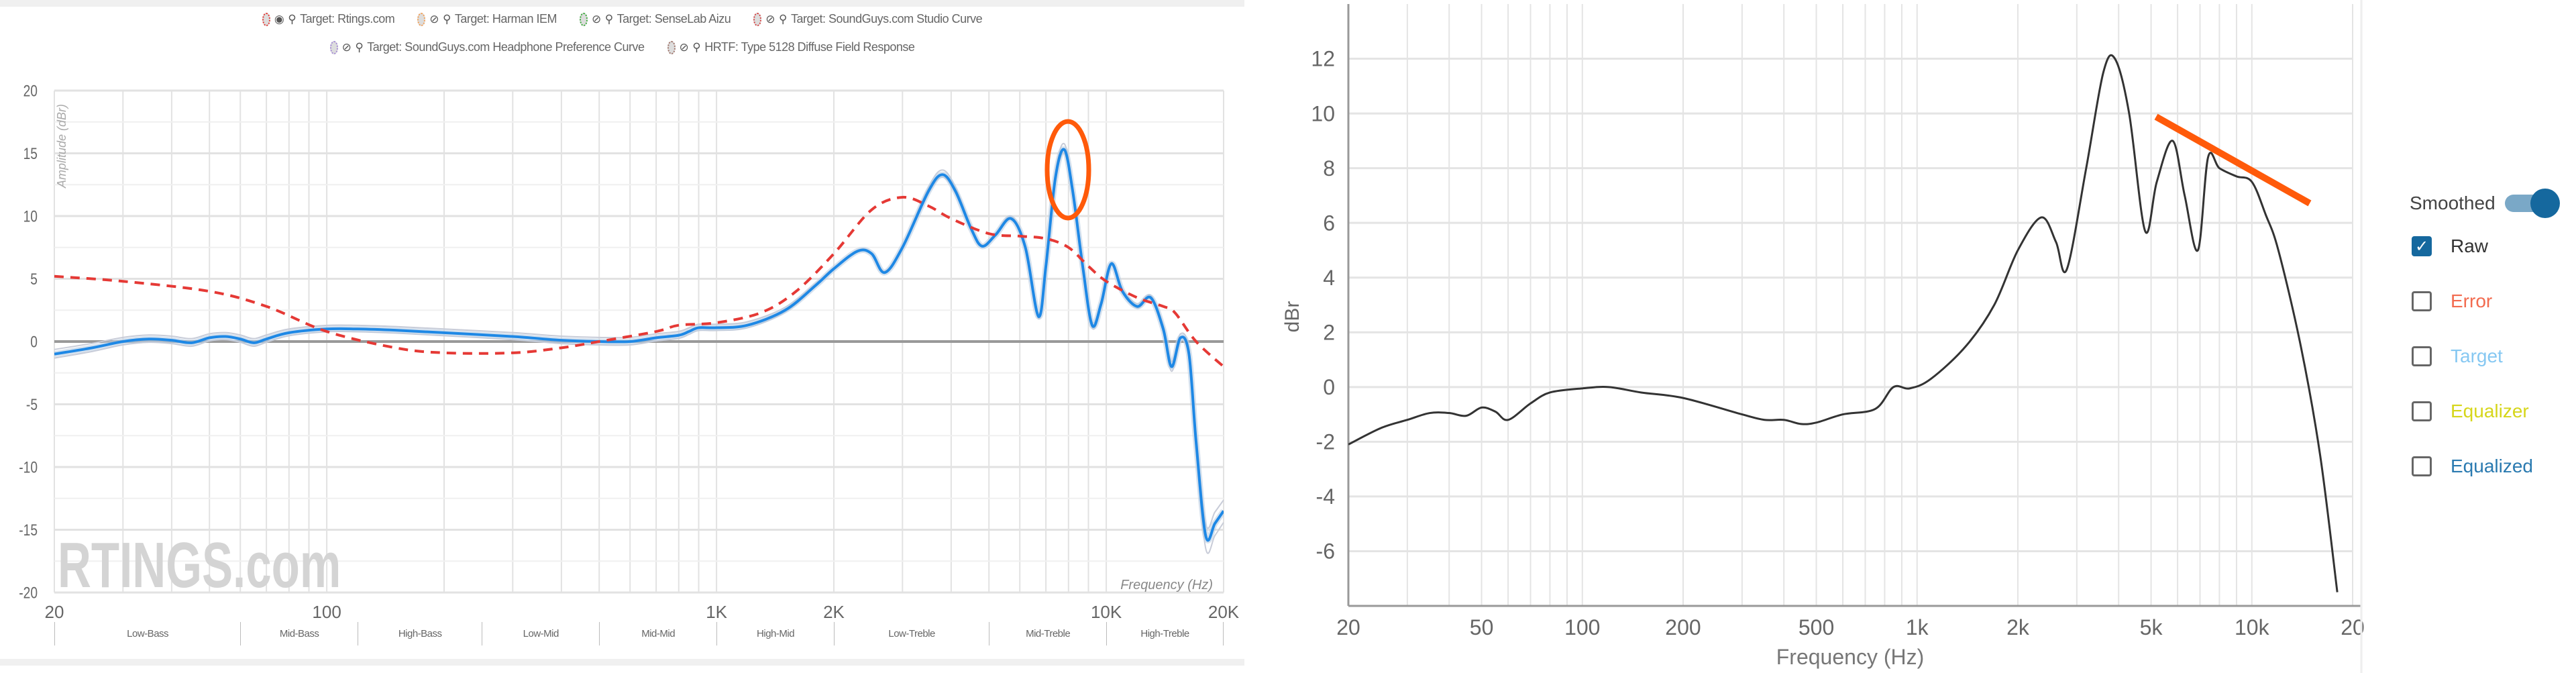  Describe the element at coordinates (1047, 633) in the screenshot. I see `band-label: Mid-Treble` at that location.